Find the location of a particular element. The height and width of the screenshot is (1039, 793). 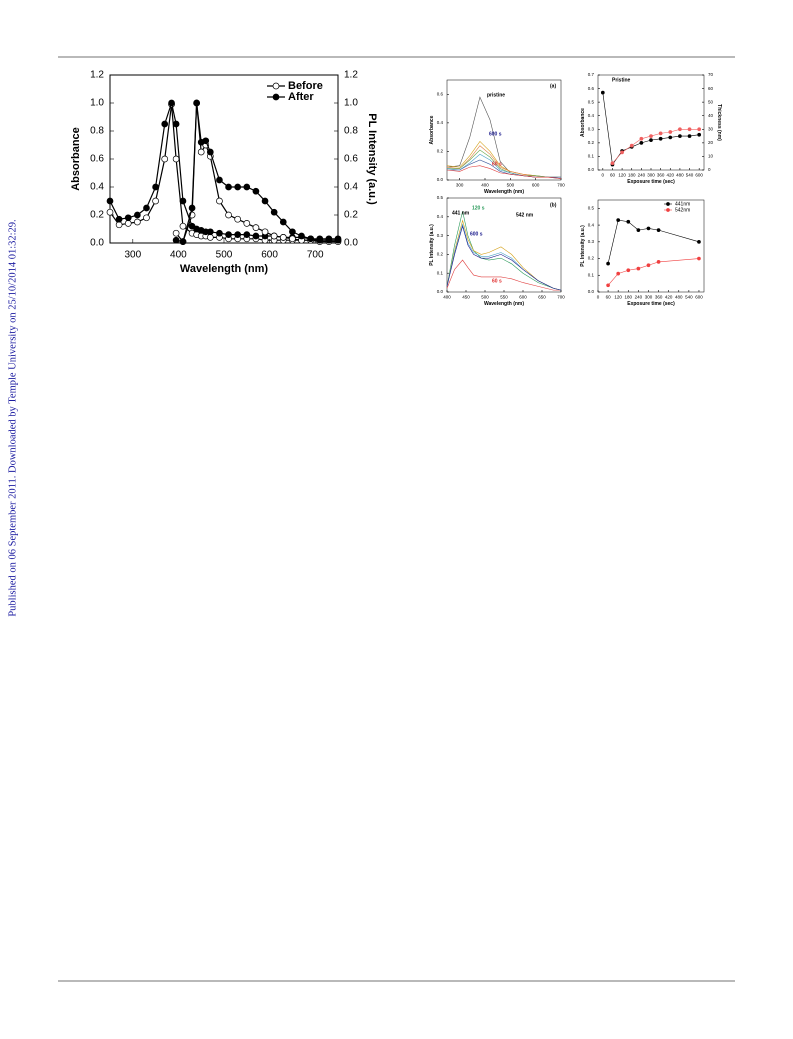

x-tick-label: 300 is located at coordinates (649, 297).